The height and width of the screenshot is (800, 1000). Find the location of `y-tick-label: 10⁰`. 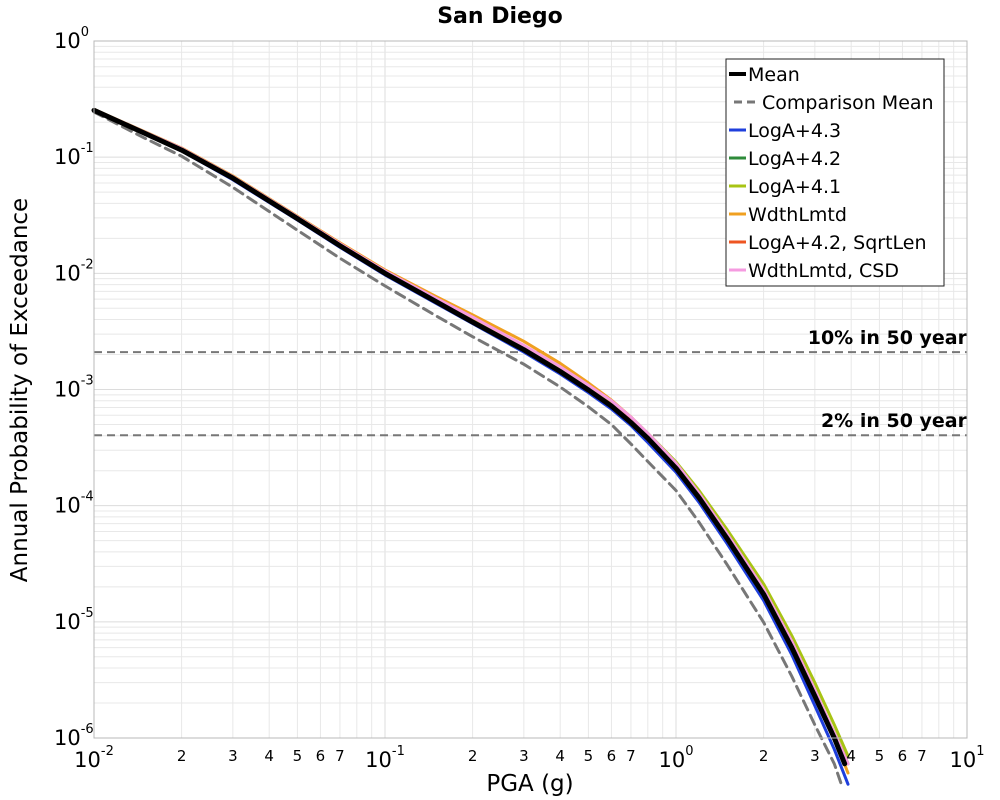

y-tick-label: 10⁰ is located at coordinates (71, 39).